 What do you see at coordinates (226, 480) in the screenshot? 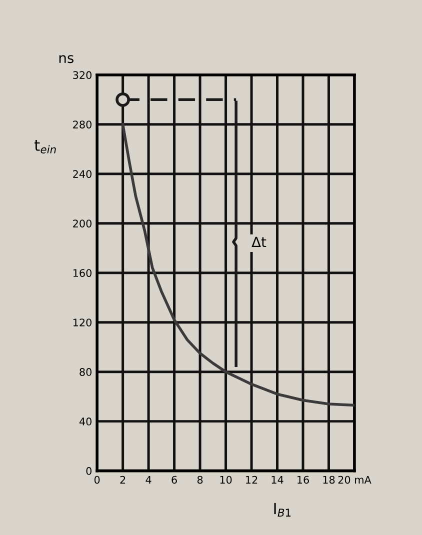
I see `x-tick-label: 10` at bounding box center [226, 480].